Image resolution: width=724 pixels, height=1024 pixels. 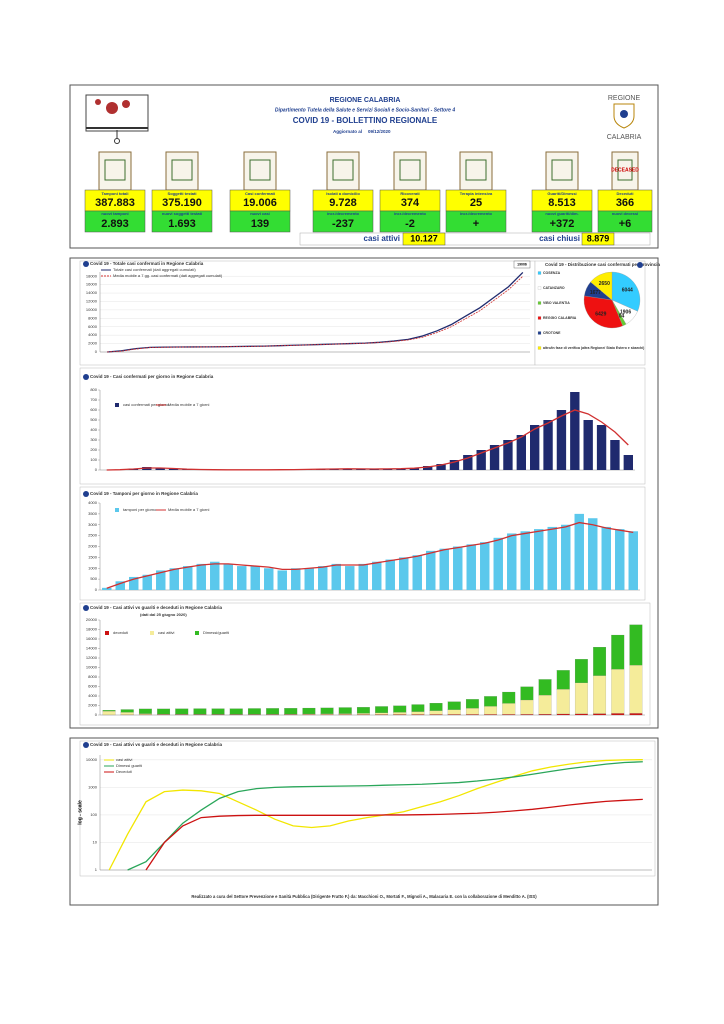 I want to click on series-line, so click(x=315, y=314).